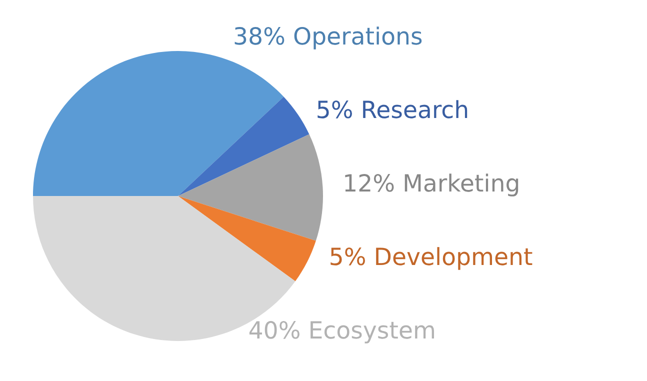  What do you see at coordinates (431, 258) in the screenshot?
I see `slice-label: 5% Development` at bounding box center [431, 258].